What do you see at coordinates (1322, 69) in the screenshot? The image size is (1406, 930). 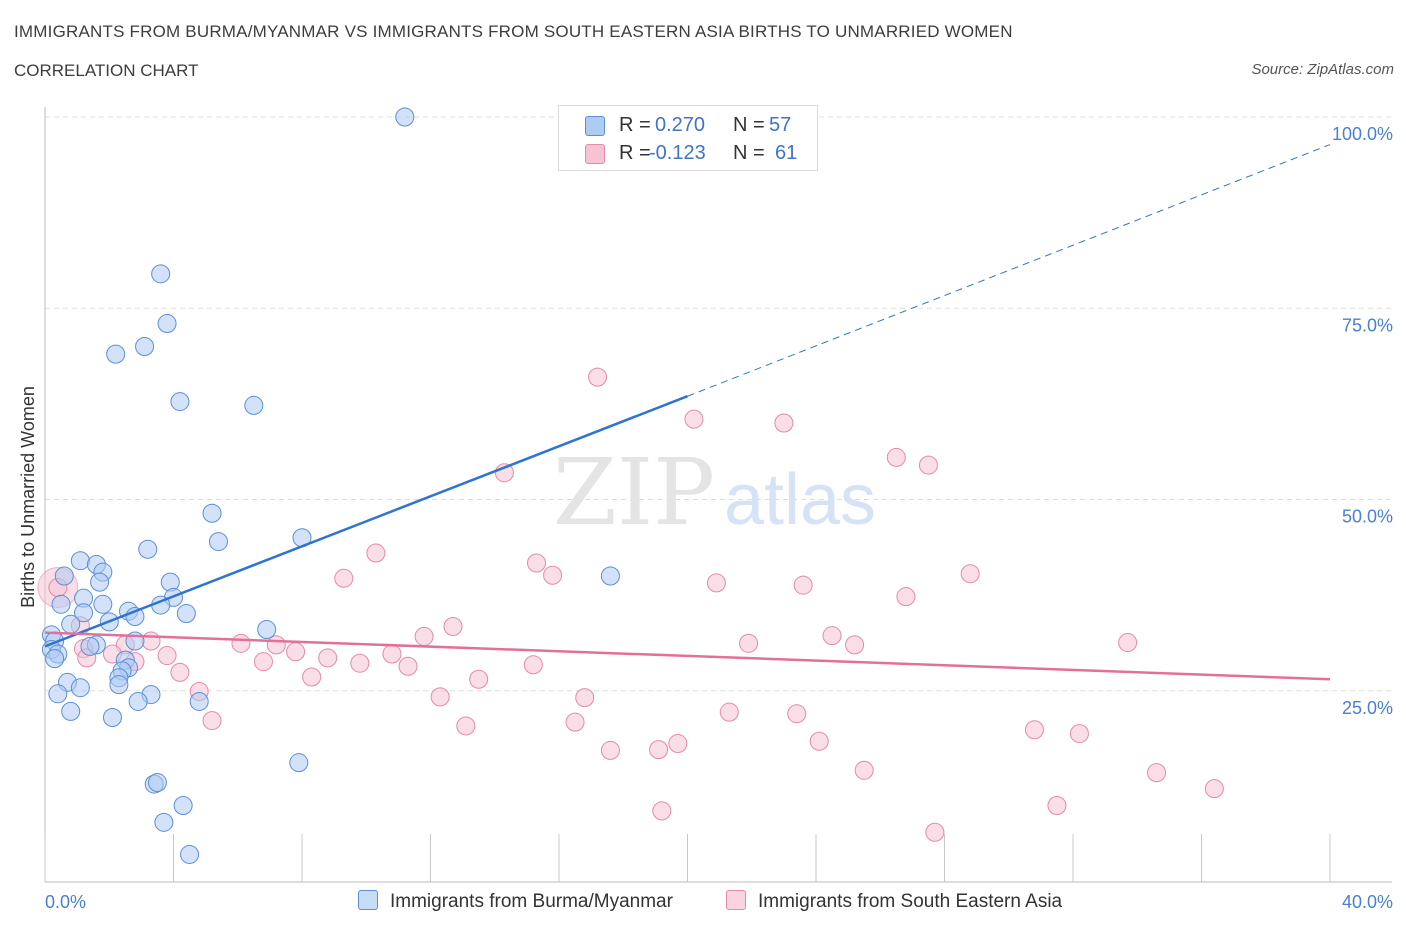 I see `source-label: Source: ZipAtlas.com` at bounding box center [1322, 69].